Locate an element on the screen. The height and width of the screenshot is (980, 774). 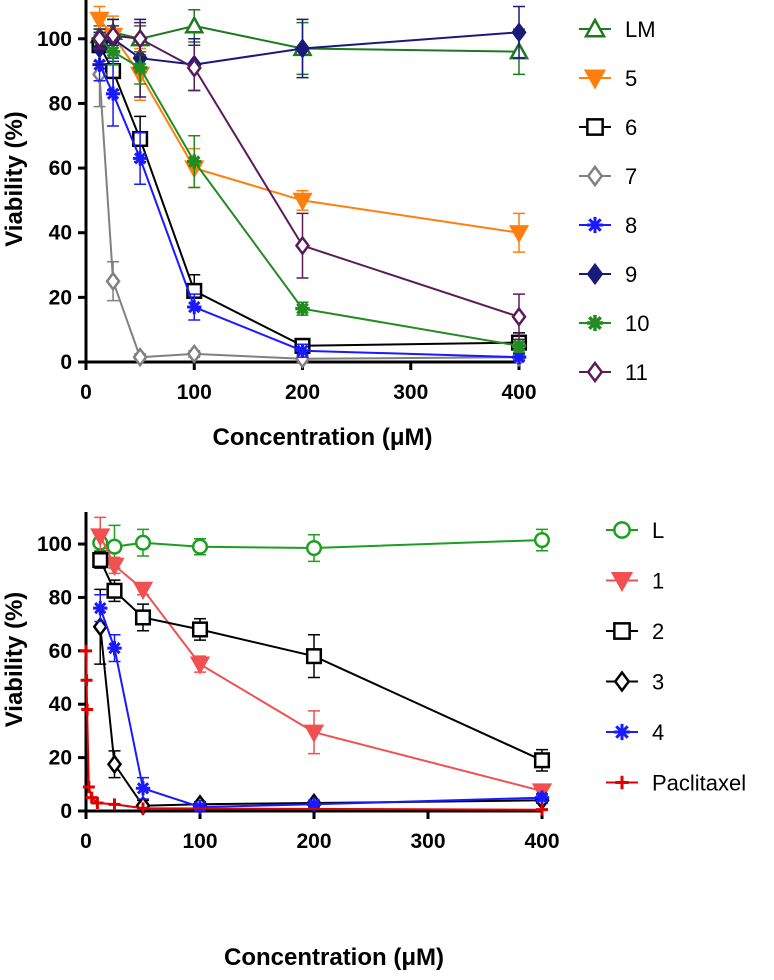
legend-label: Paclitaxel is located at coordinates (699, 783).